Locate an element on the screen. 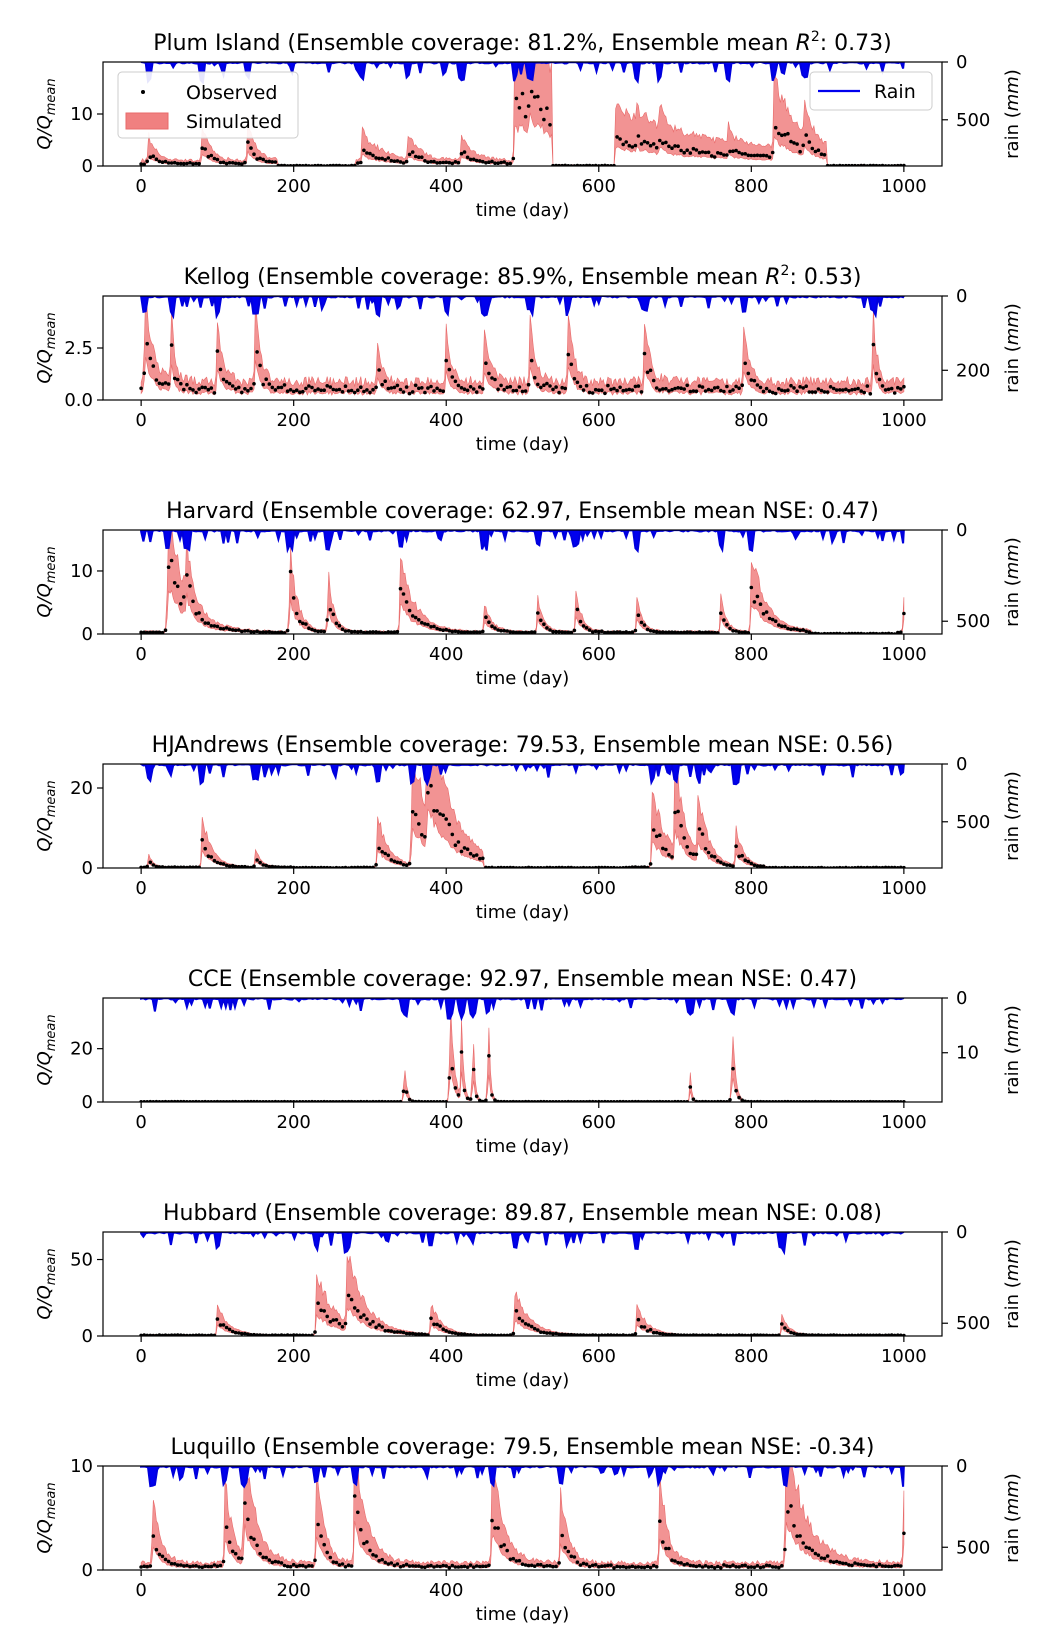  rain-label-main: rain ( is located at coordinates (1012, 135).